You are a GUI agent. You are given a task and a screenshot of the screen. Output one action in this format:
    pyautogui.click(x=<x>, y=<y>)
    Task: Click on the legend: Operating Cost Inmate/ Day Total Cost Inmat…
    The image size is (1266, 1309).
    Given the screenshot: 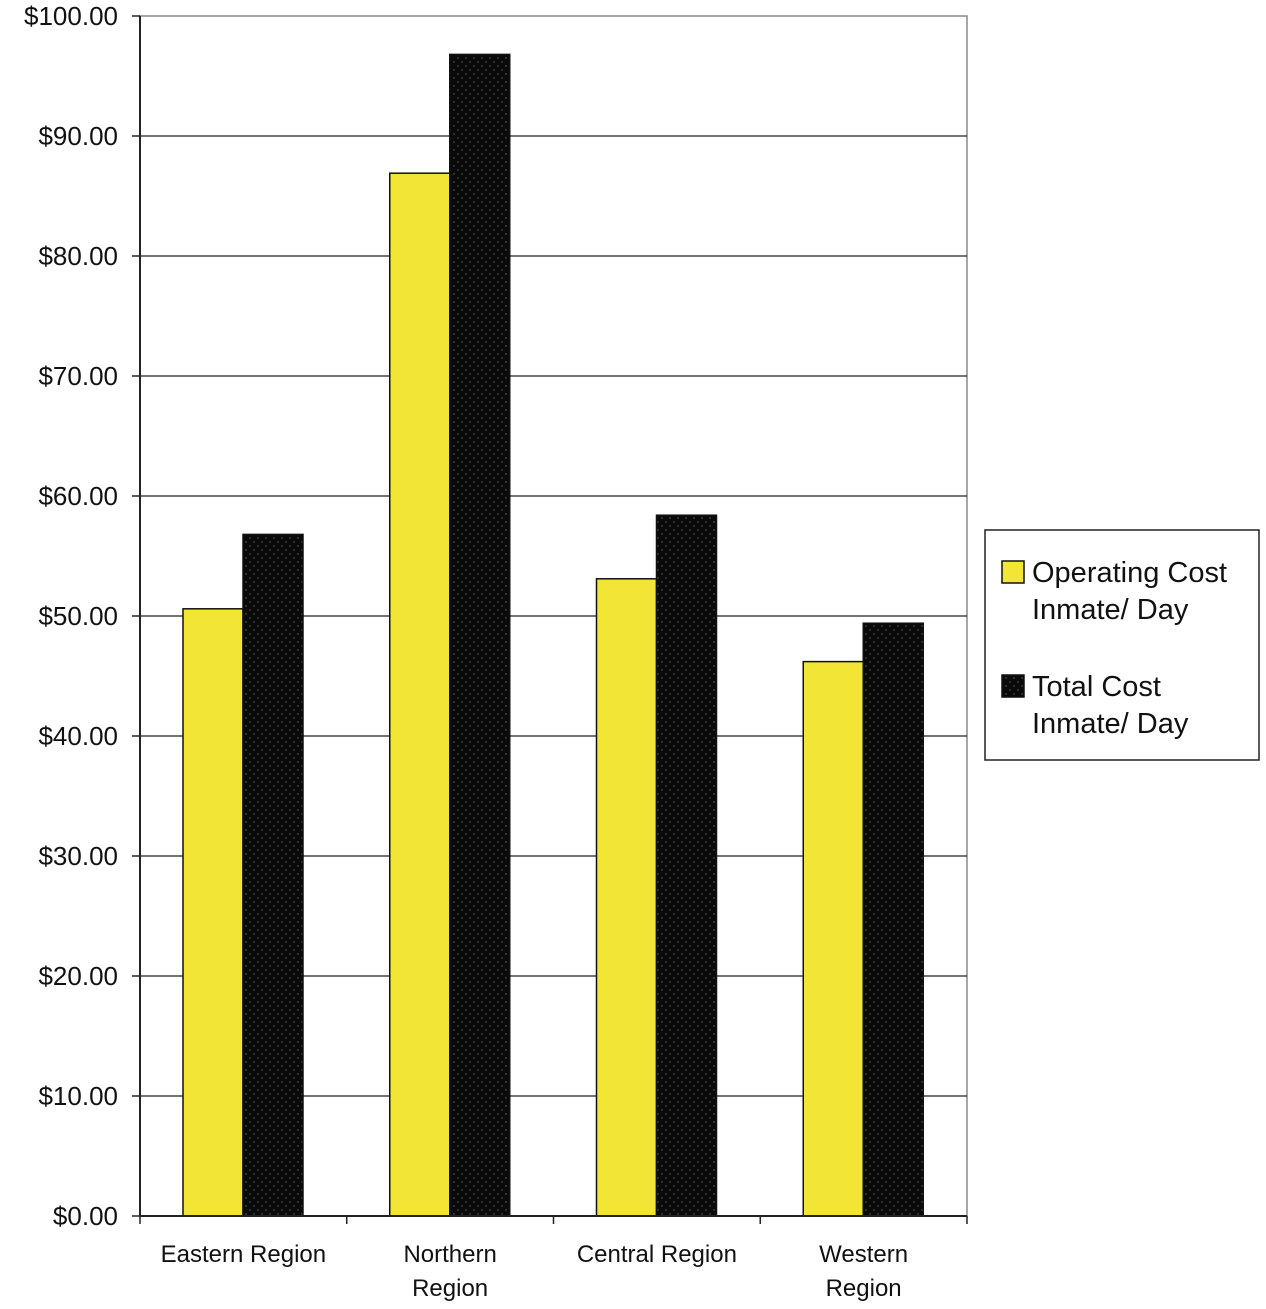 What is the action you would take?
    pyautogui.click(x=1122, y=645)
    